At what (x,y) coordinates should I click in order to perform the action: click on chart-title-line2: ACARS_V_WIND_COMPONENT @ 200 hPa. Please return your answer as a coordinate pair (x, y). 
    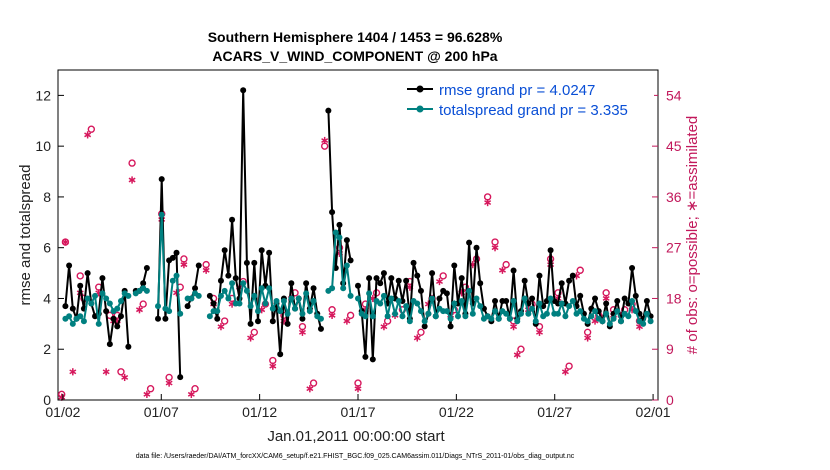
    Looking at the image, I should click on (354, 56).